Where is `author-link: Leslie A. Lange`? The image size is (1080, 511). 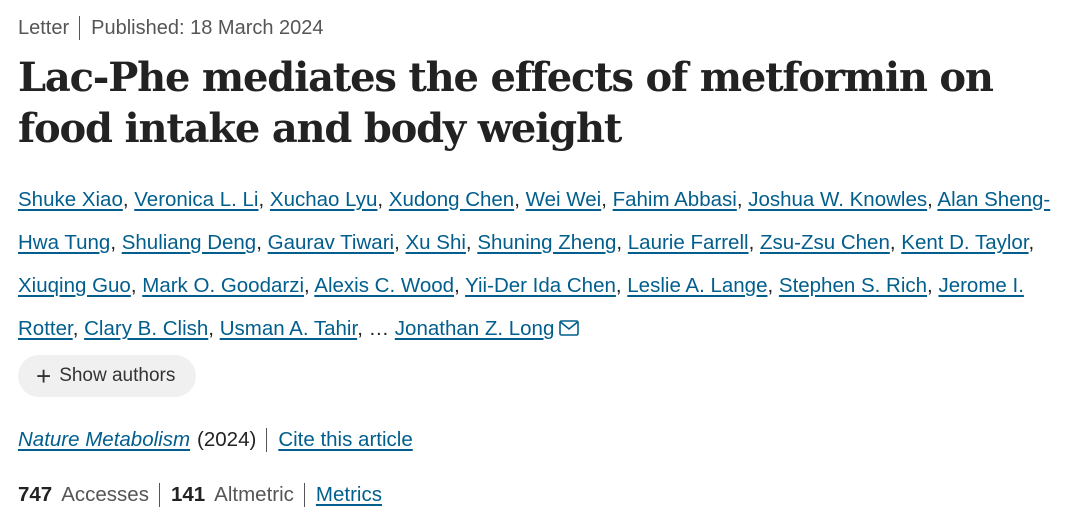
author-link: Leslie A. Lange is located at coordinates (697, 285).